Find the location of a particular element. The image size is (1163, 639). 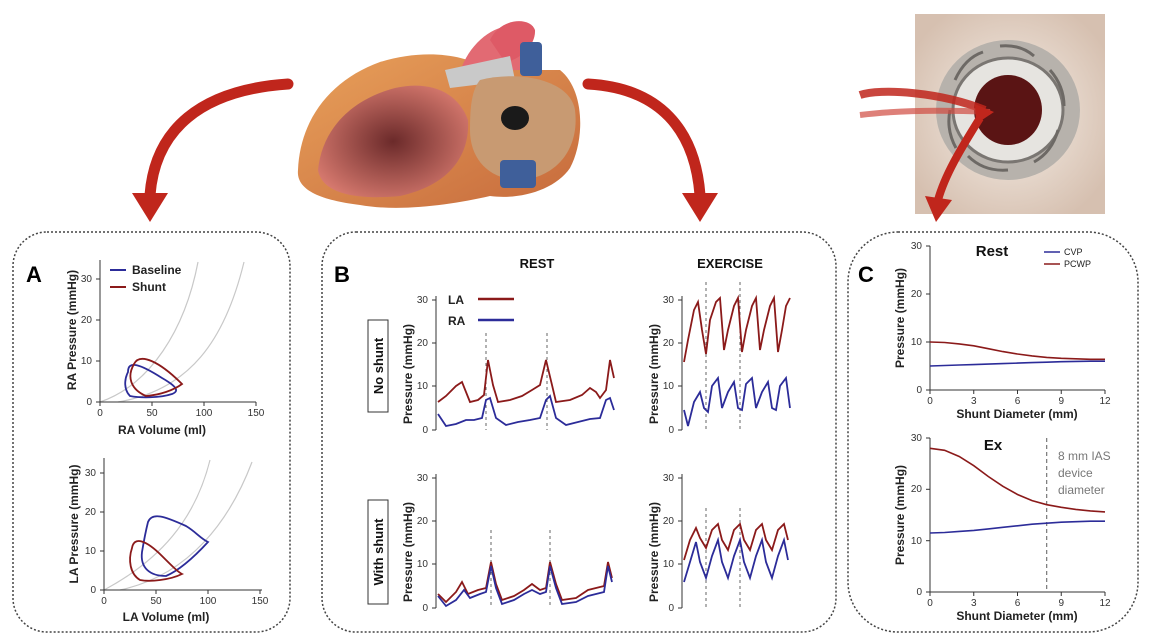

la-loop-baseline is located at coordinates (175, 546).